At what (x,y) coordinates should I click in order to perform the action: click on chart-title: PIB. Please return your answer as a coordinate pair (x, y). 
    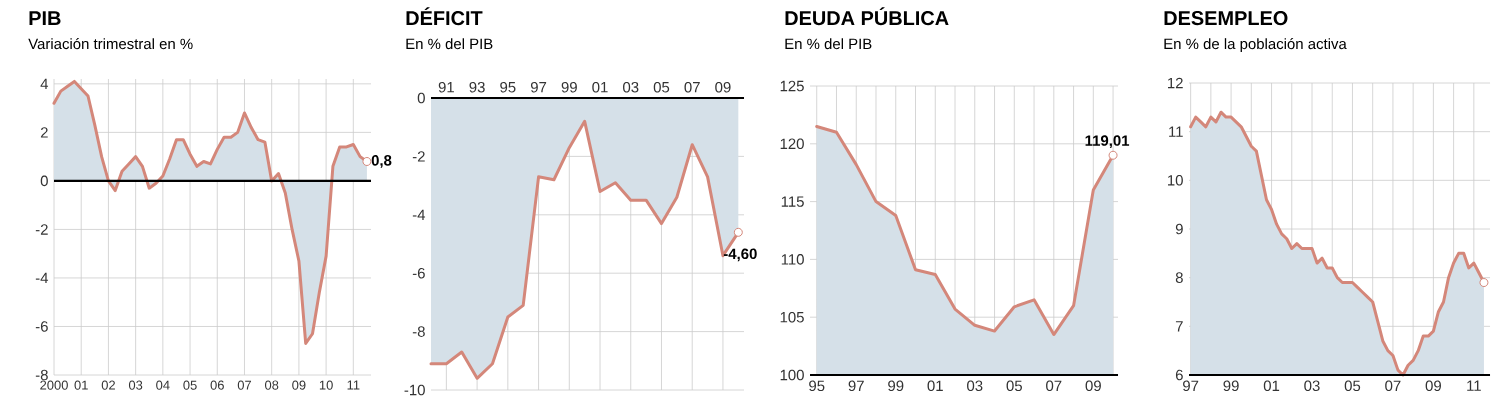
    Looking at the image, I should click on (45, 18).